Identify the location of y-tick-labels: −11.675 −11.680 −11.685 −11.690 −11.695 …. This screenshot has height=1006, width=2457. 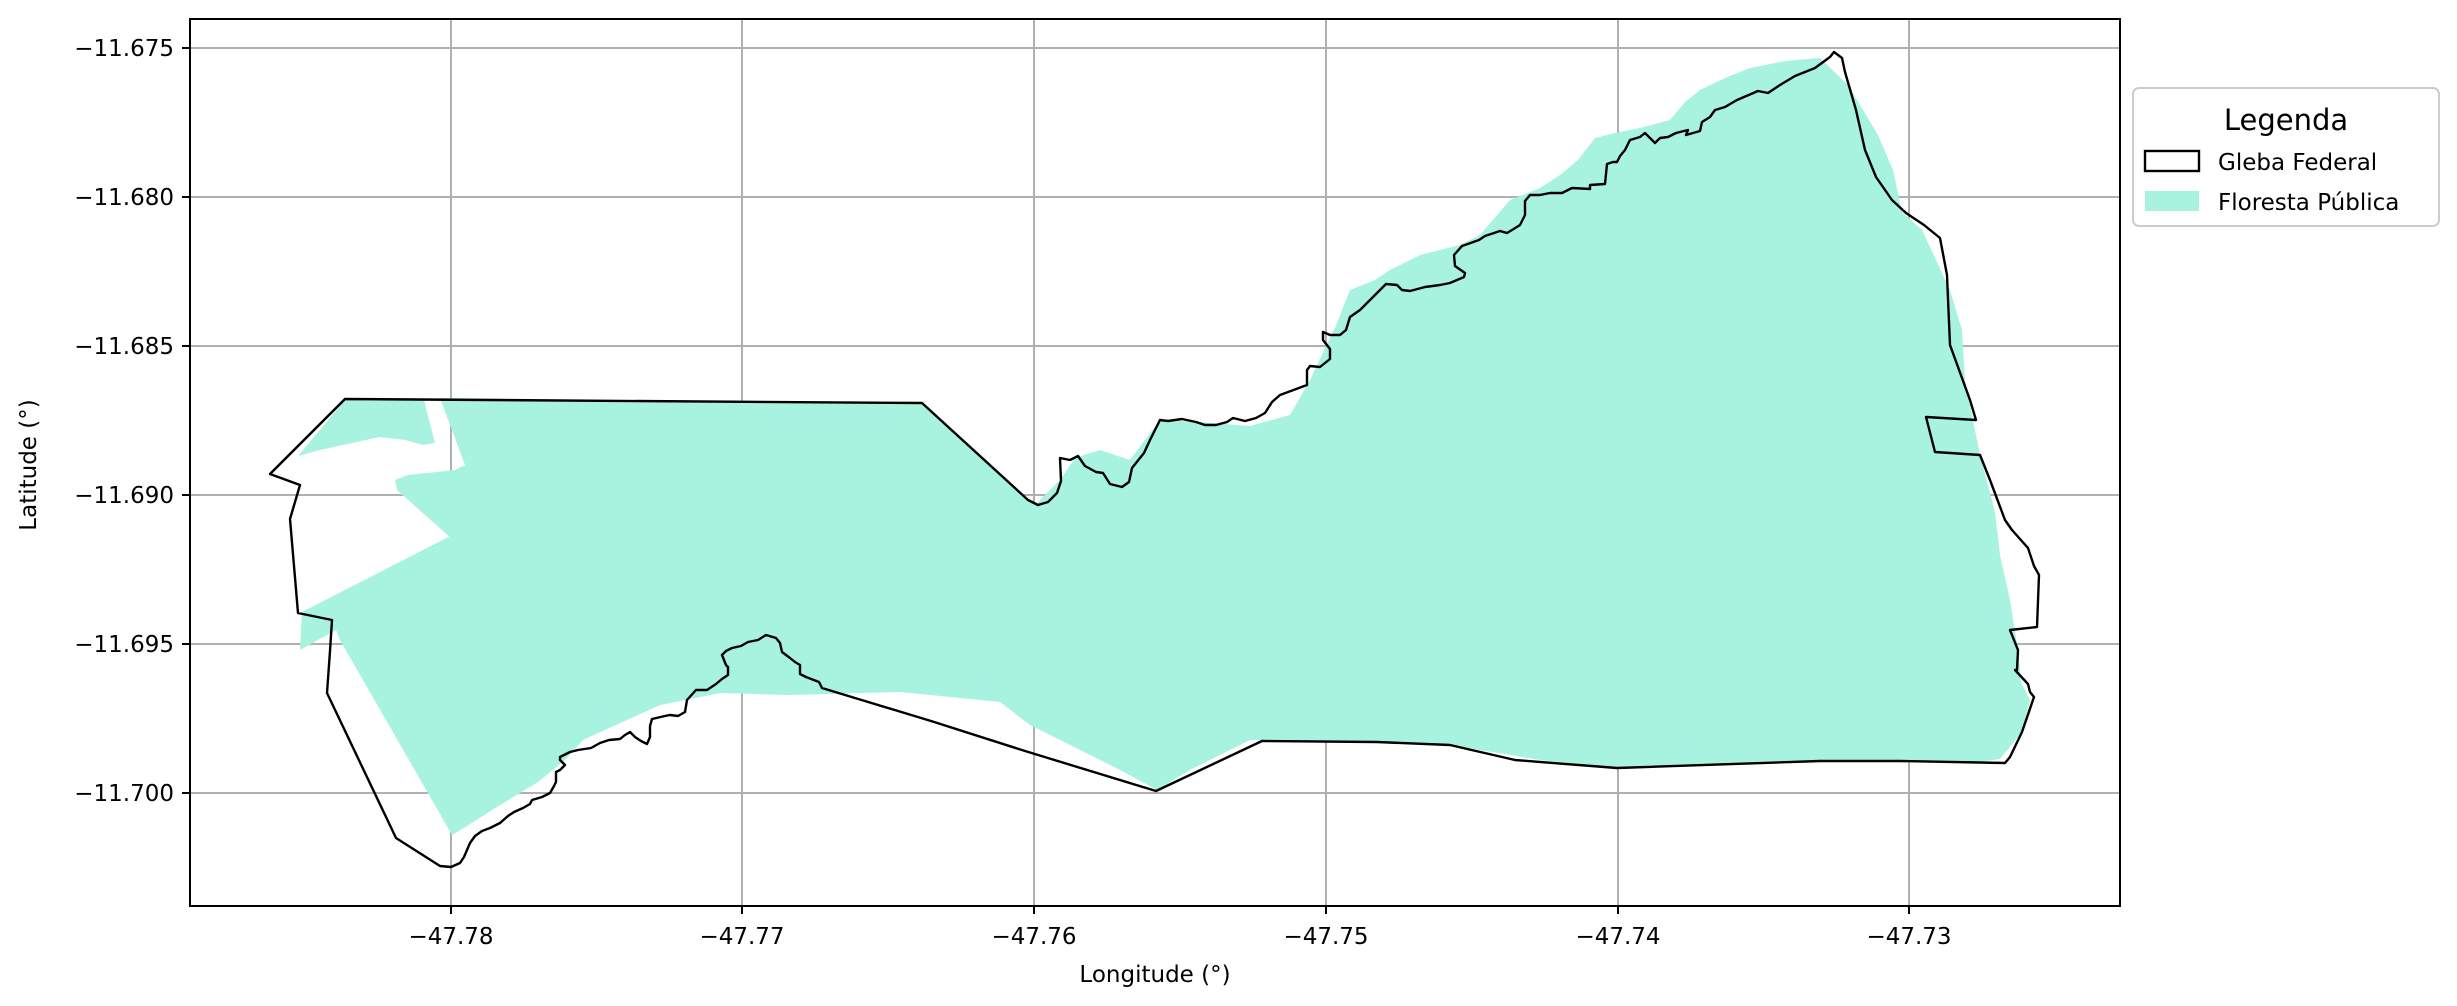
(124, 421).